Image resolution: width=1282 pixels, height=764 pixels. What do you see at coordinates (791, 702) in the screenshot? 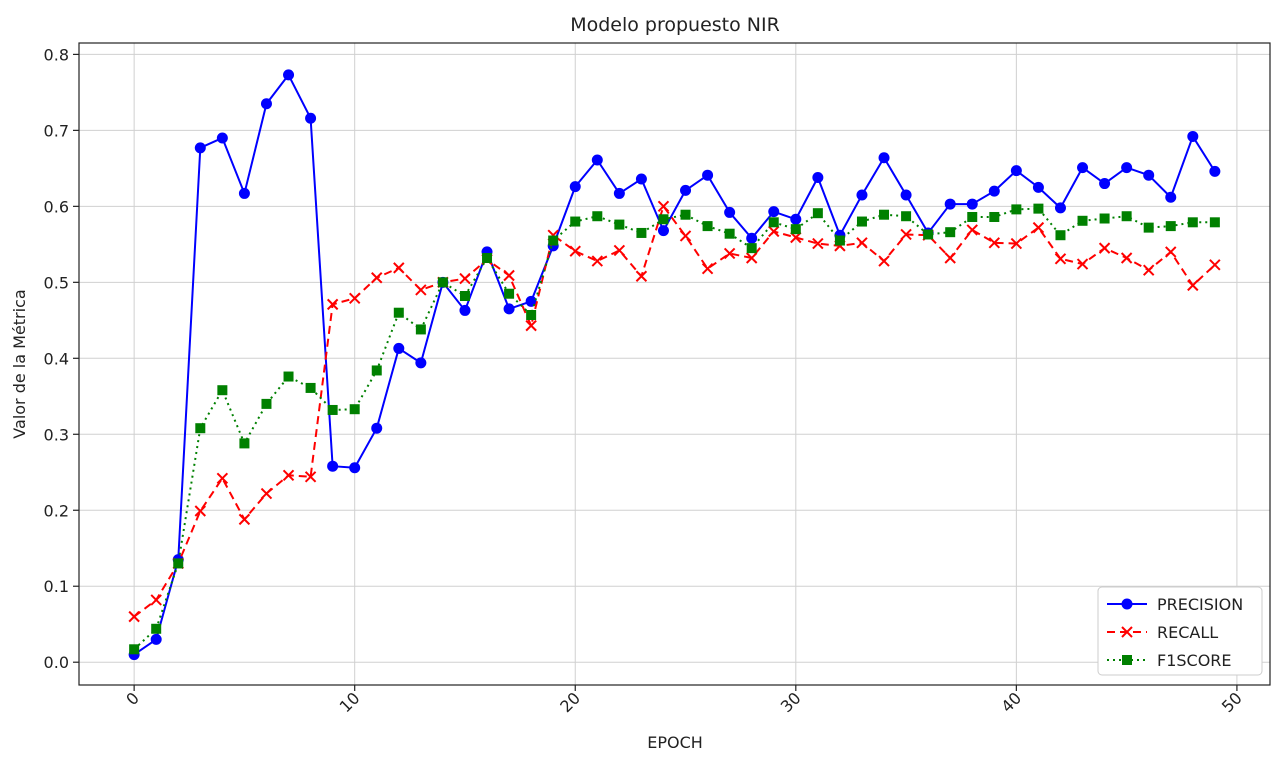
I see `x-tick-label: 30` at bounding box center [791, 702].